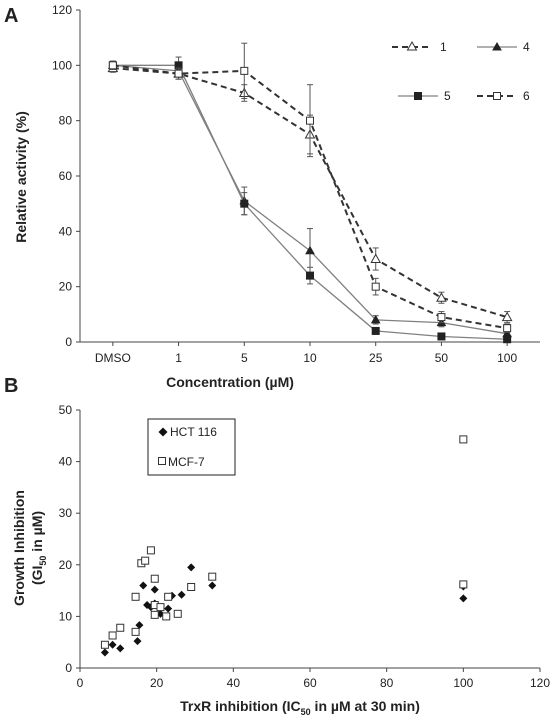  Describe the element at coordinates (310, 683) in the screenshot. I see `panel-b-x-tick-label: 60` at that location.